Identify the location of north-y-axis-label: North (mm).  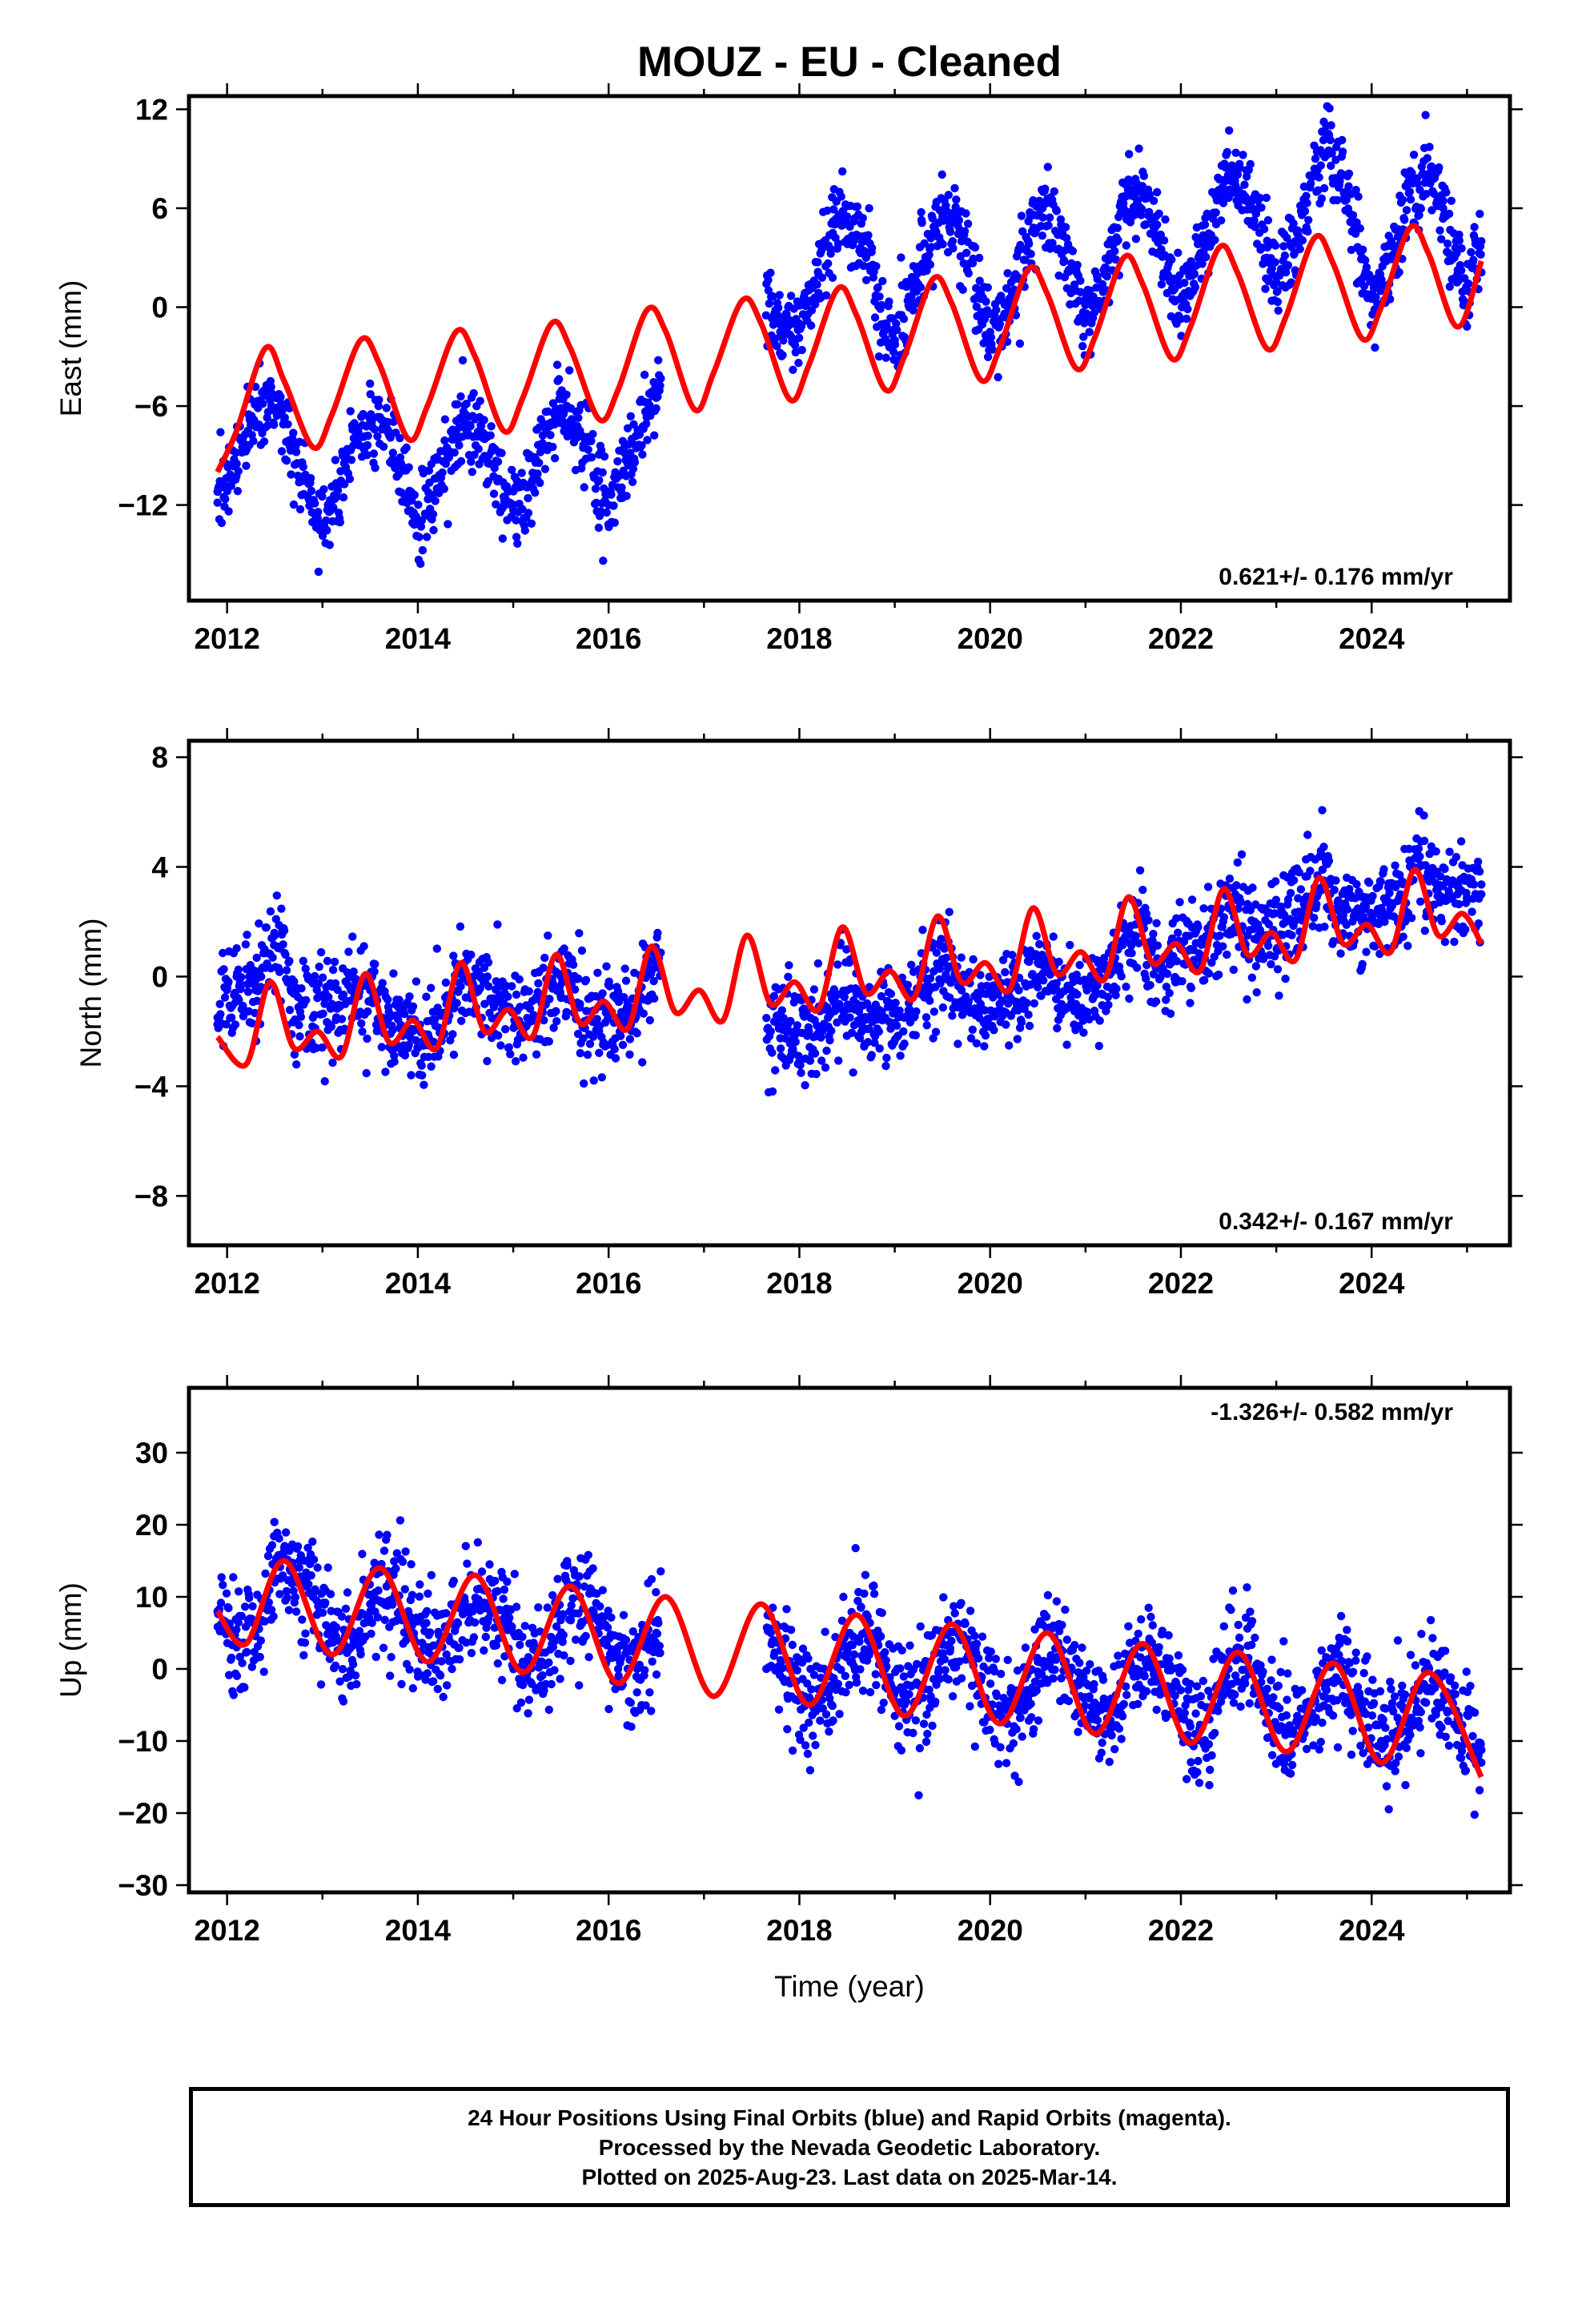
(91, 993).